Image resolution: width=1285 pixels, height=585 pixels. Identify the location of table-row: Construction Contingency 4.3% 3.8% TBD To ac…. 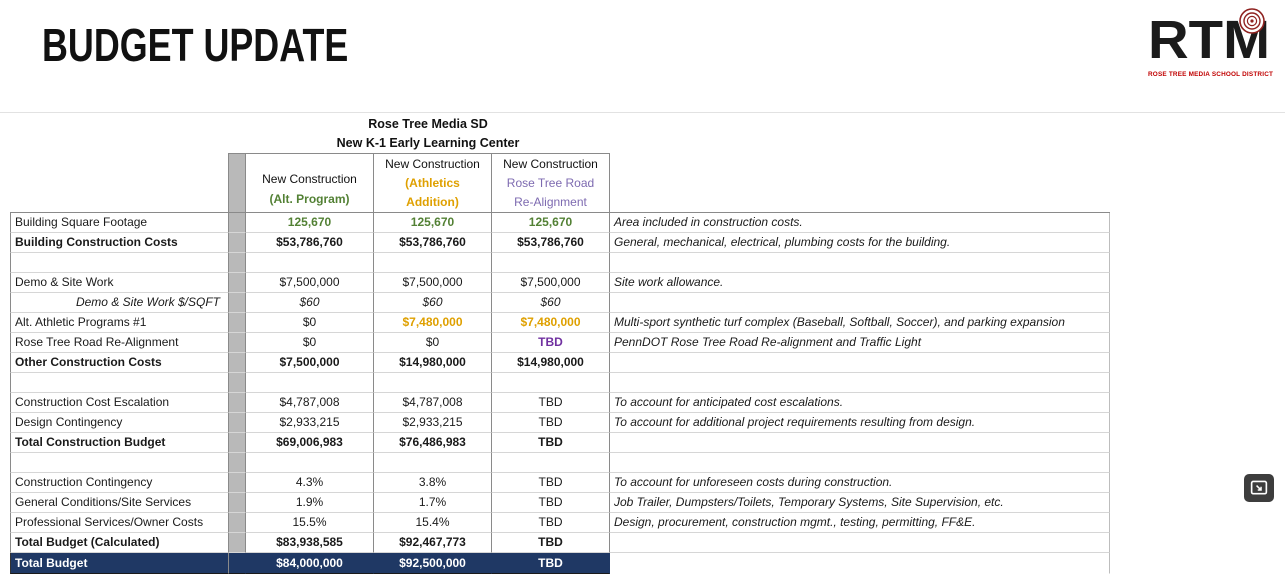
(560, 483).